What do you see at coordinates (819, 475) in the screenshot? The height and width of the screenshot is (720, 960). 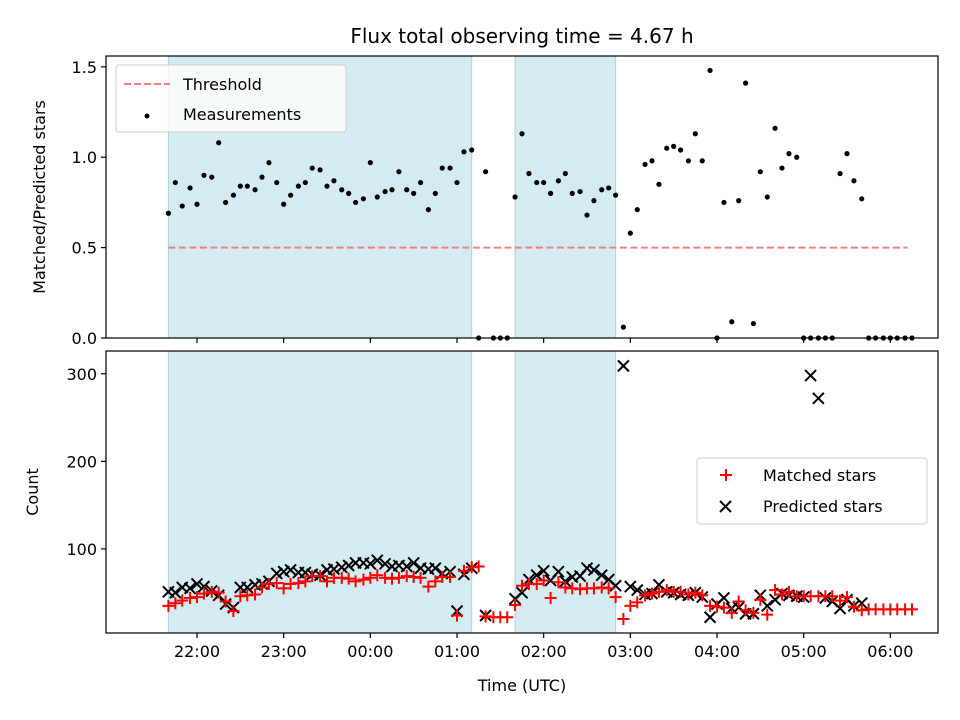 I see `legend-matched-label: Matched stars` at bounding box center [819, 475].